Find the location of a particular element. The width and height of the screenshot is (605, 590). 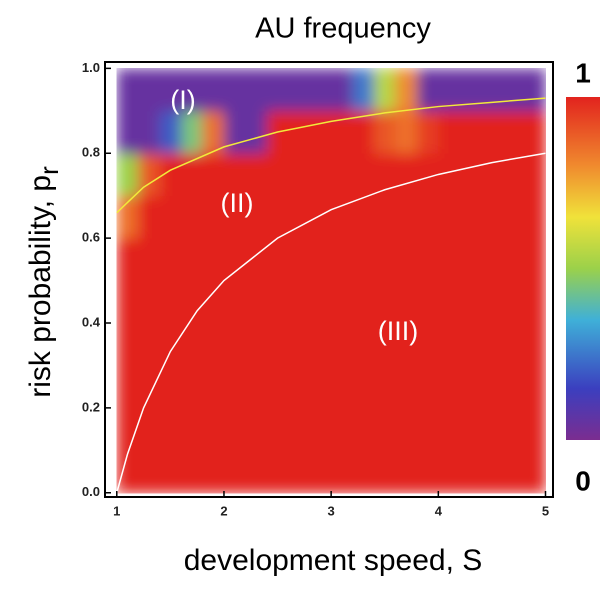

curve is located at coordinates (331, 155).